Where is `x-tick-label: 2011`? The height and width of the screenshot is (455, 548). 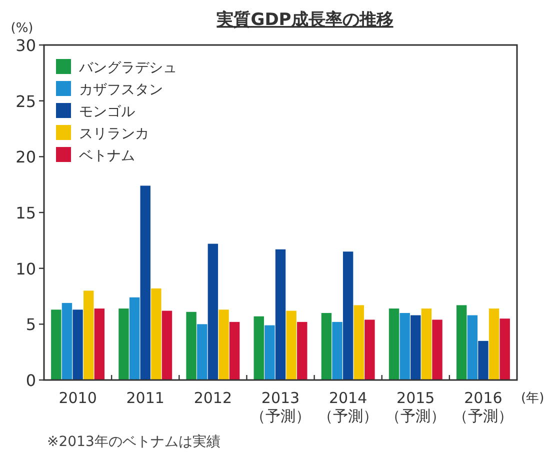 x-tick-label: 2011 is located at coordinates (145, 398).